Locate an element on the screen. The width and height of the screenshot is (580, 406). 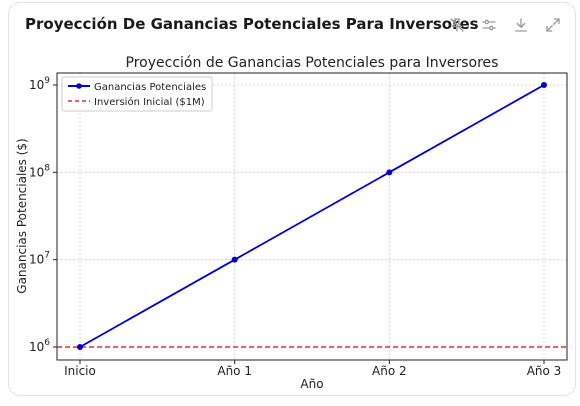
expand-icon is located at coordinates (553, 25).